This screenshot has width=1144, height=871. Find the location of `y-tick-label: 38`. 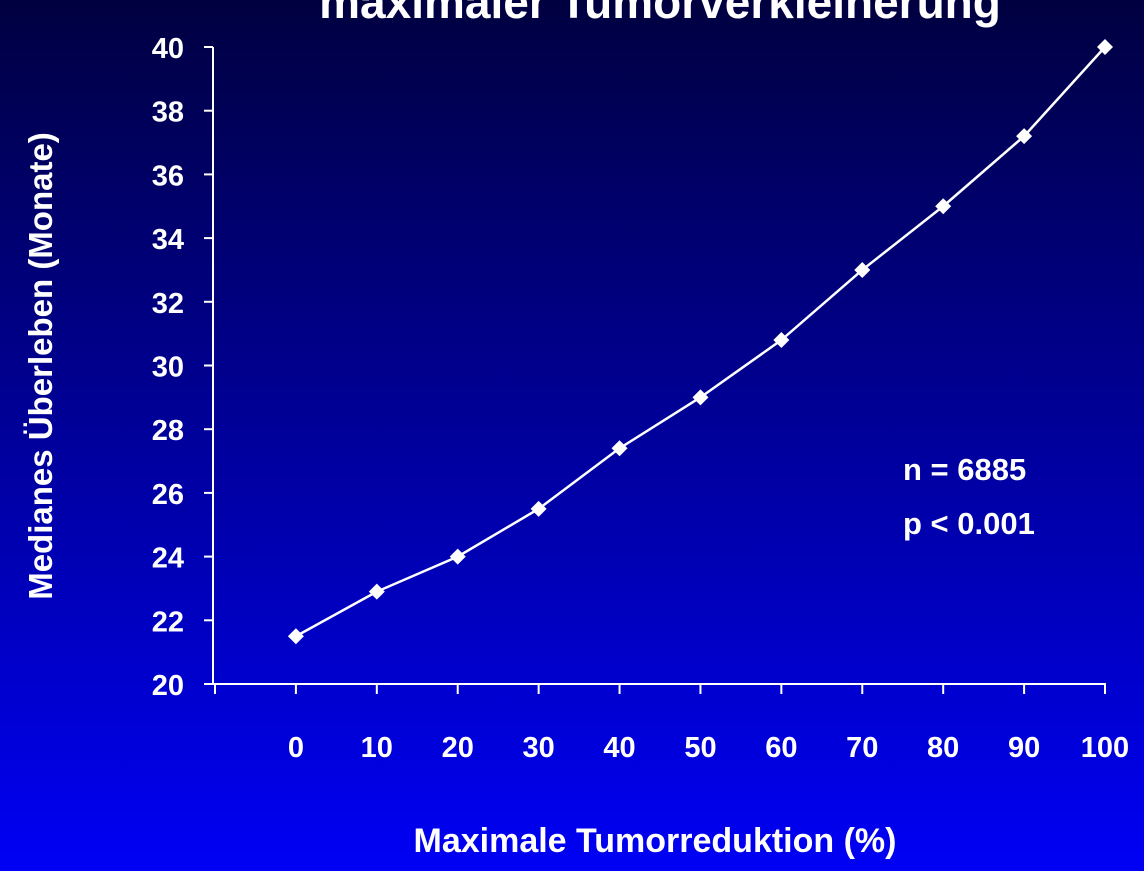

y-tick-label: 38 is located at coordinates (168, 113).